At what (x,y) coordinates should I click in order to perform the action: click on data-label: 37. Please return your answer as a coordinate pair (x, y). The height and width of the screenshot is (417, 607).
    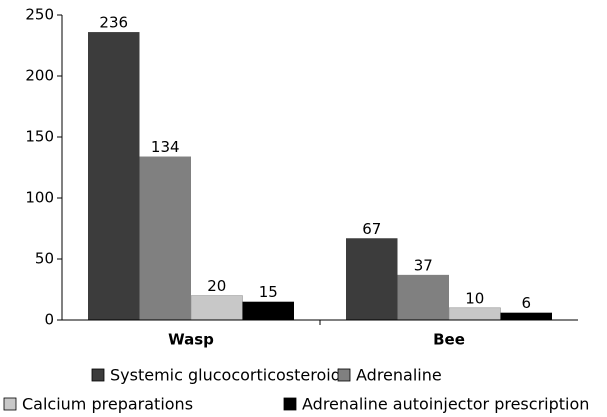
    Looking at the image, I should click on (423, 265).